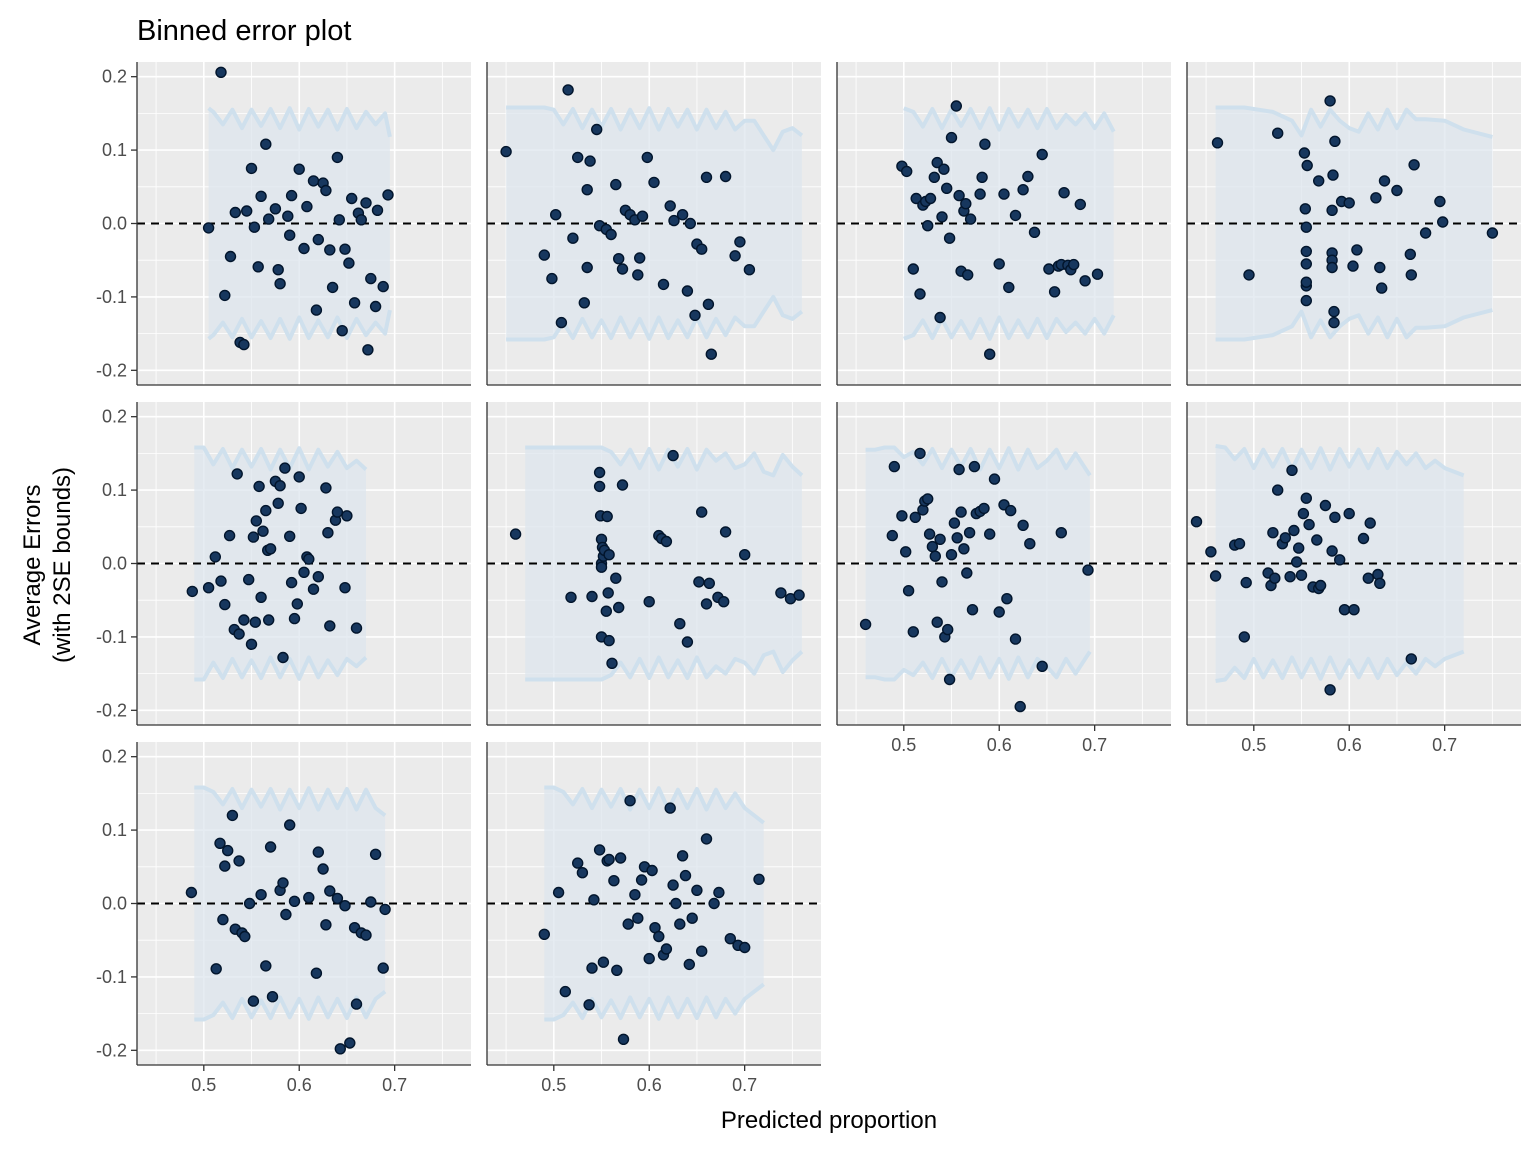 Image resolution: width=1536 pixels, height=1152 pixels. I want to click on x-tick-label: 0.5, so click(903, 745).